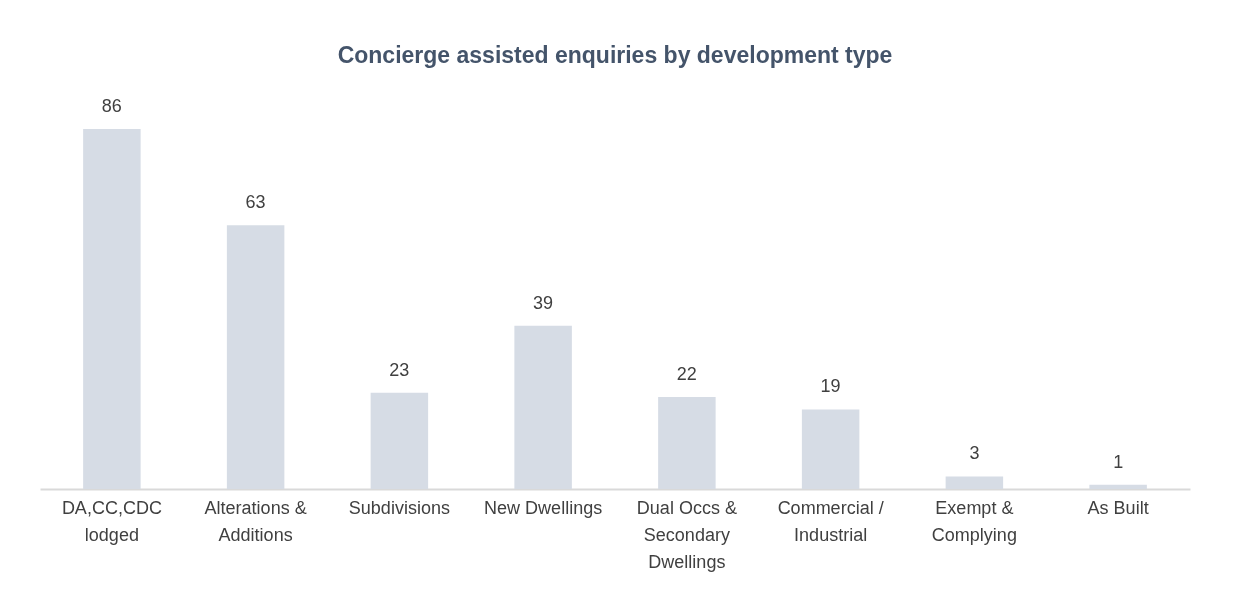 The width and height of the screenshot is (1240, 601). I want to click on chart-title: Concierge assisted enquiries by development type, so click(615, 55).